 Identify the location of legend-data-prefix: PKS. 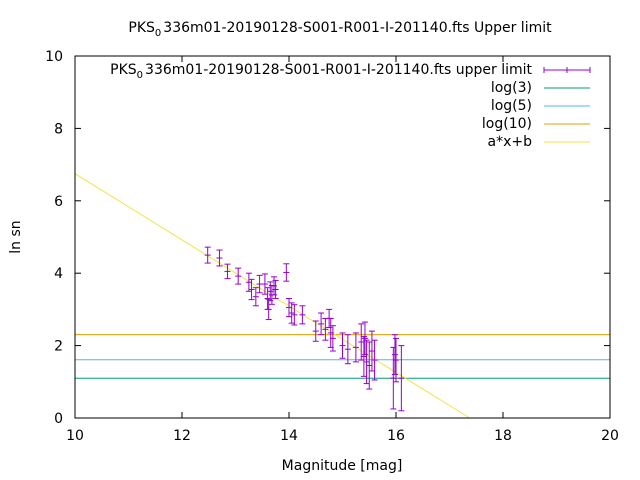
(123, 70).